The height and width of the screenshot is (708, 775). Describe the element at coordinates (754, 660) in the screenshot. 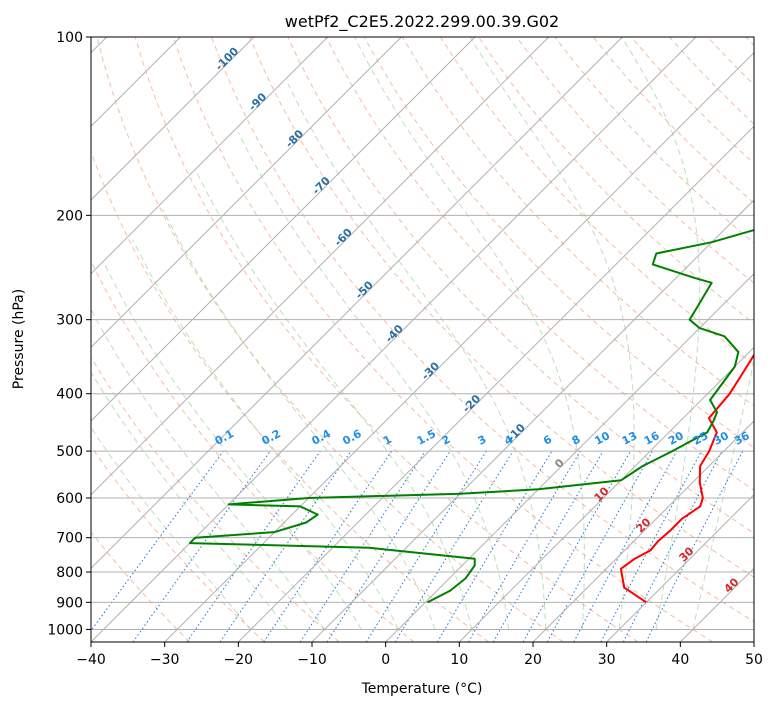

I see `x-tick-label: 50` at that location.